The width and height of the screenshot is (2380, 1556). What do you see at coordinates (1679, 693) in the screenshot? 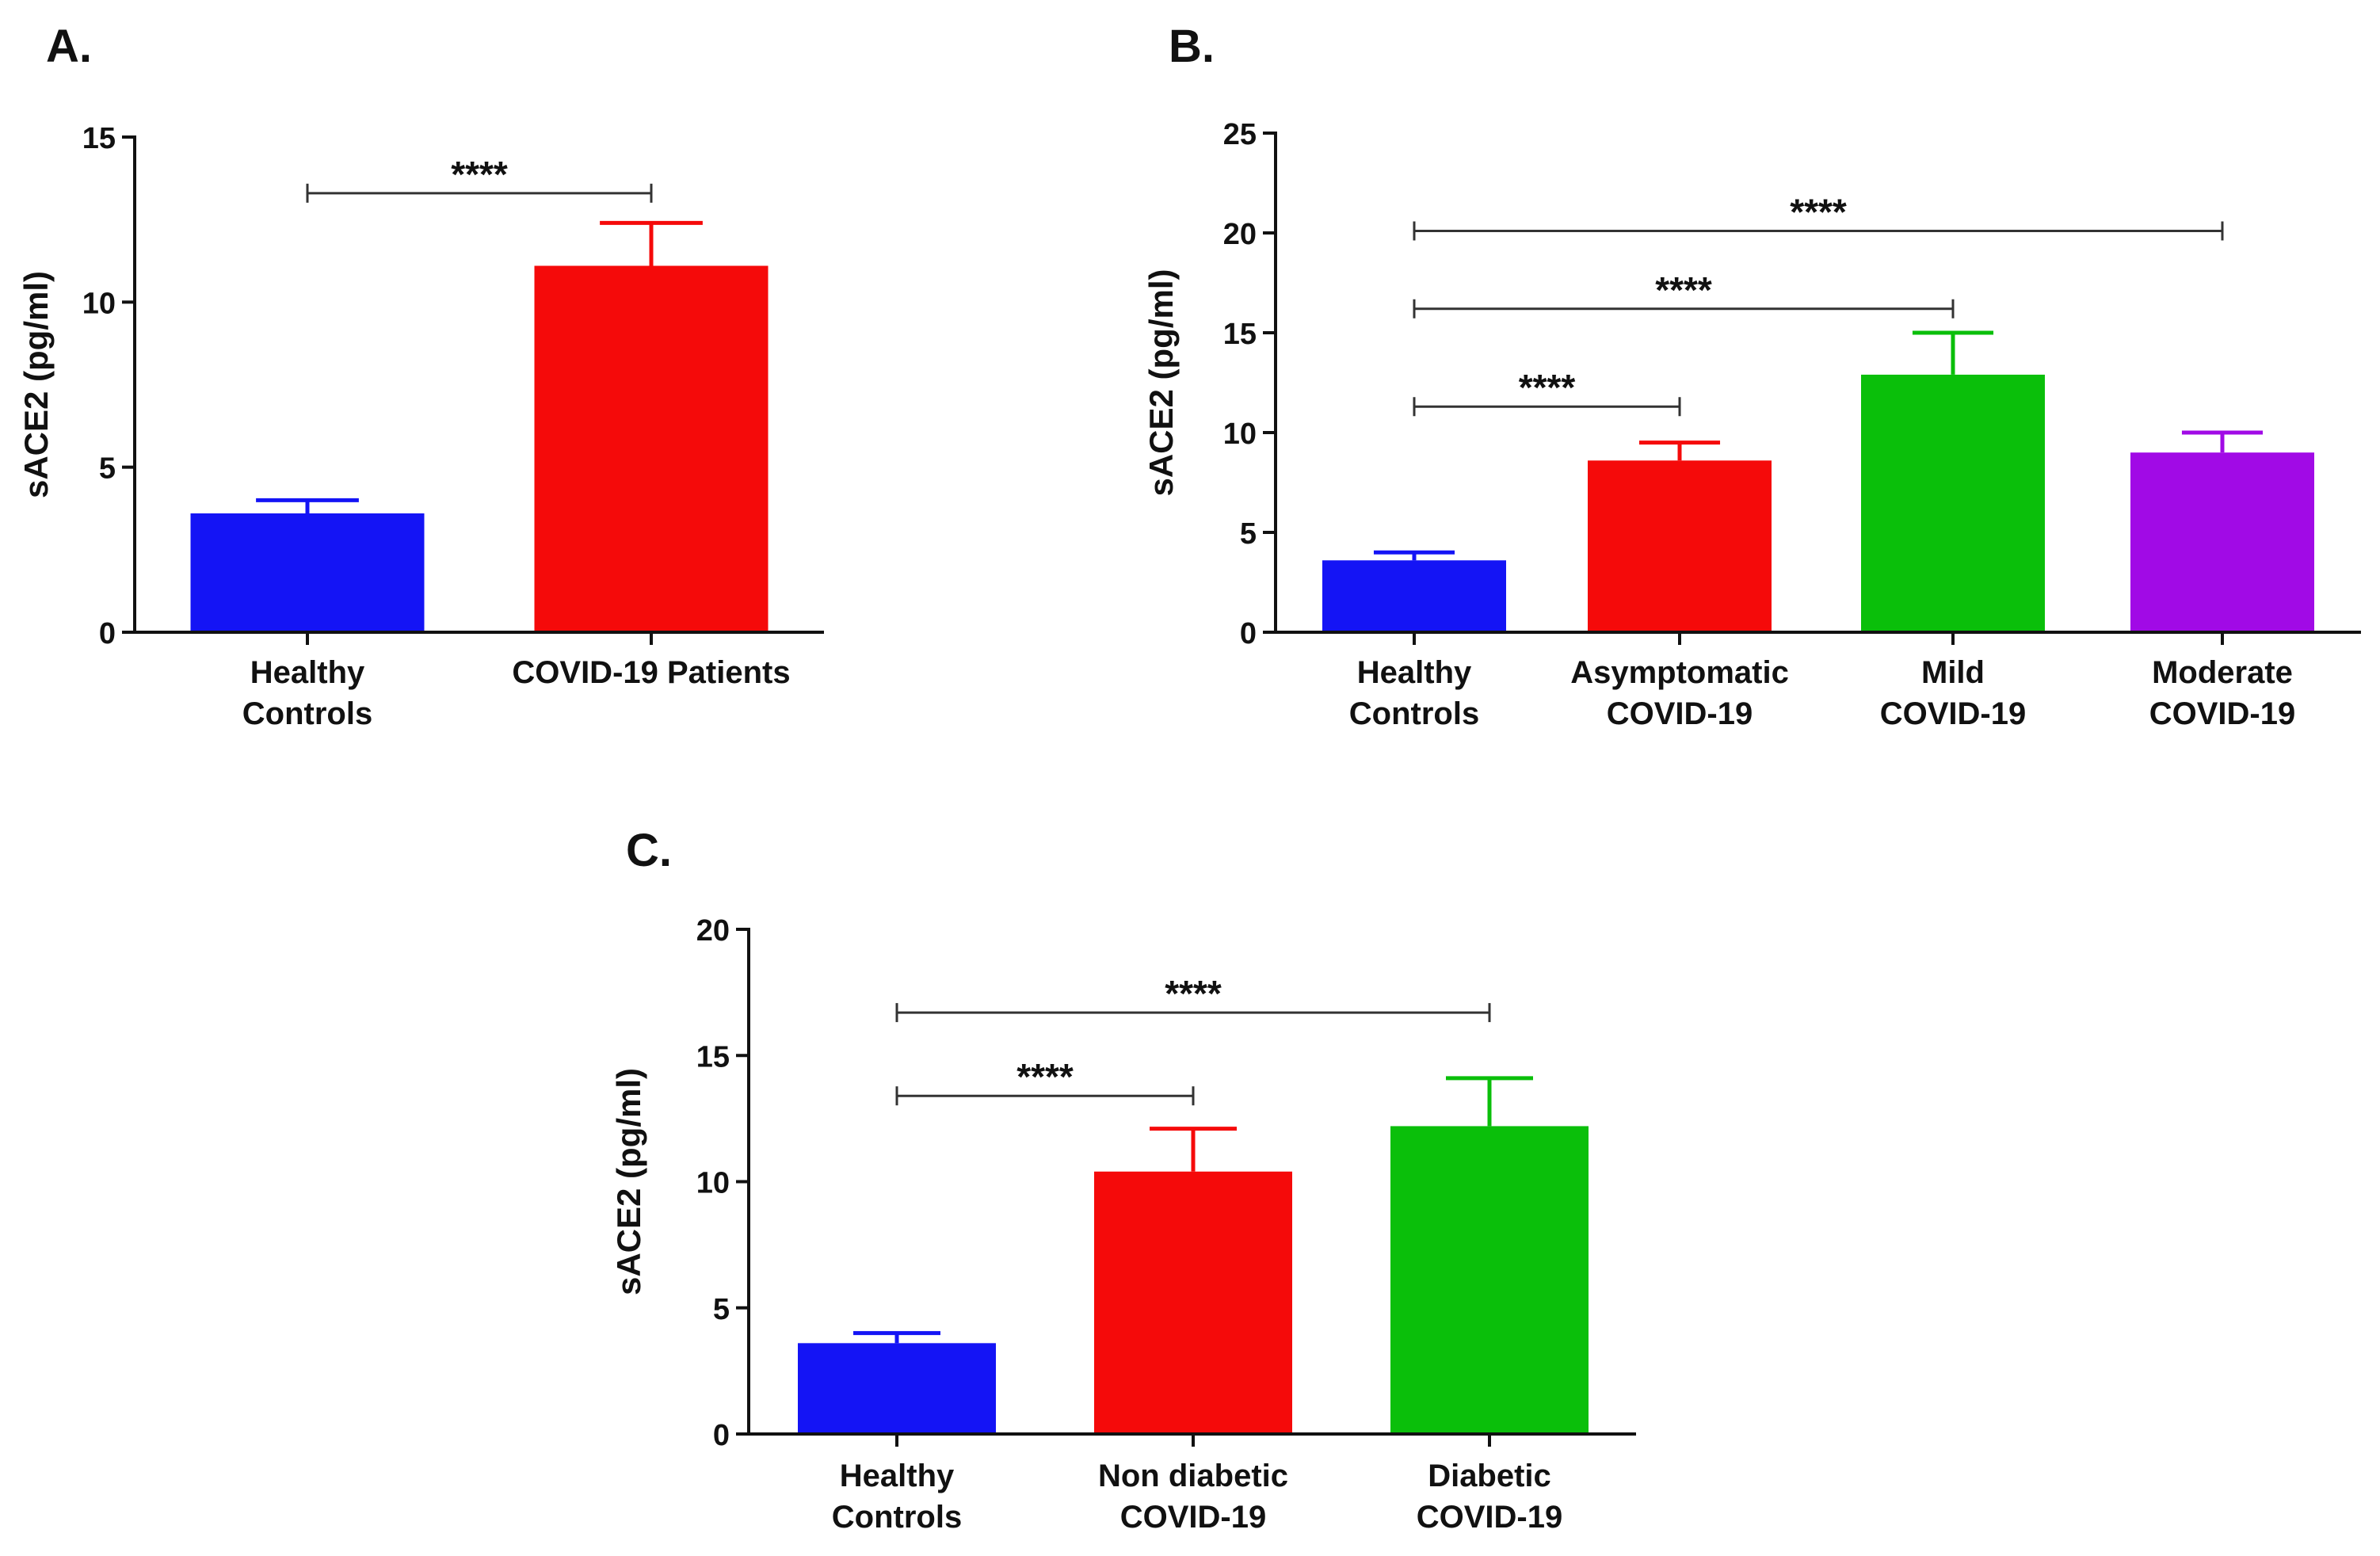
I see `x-tick-label: Asymptomatic COVID-19` at bounding box center [1679, 693].